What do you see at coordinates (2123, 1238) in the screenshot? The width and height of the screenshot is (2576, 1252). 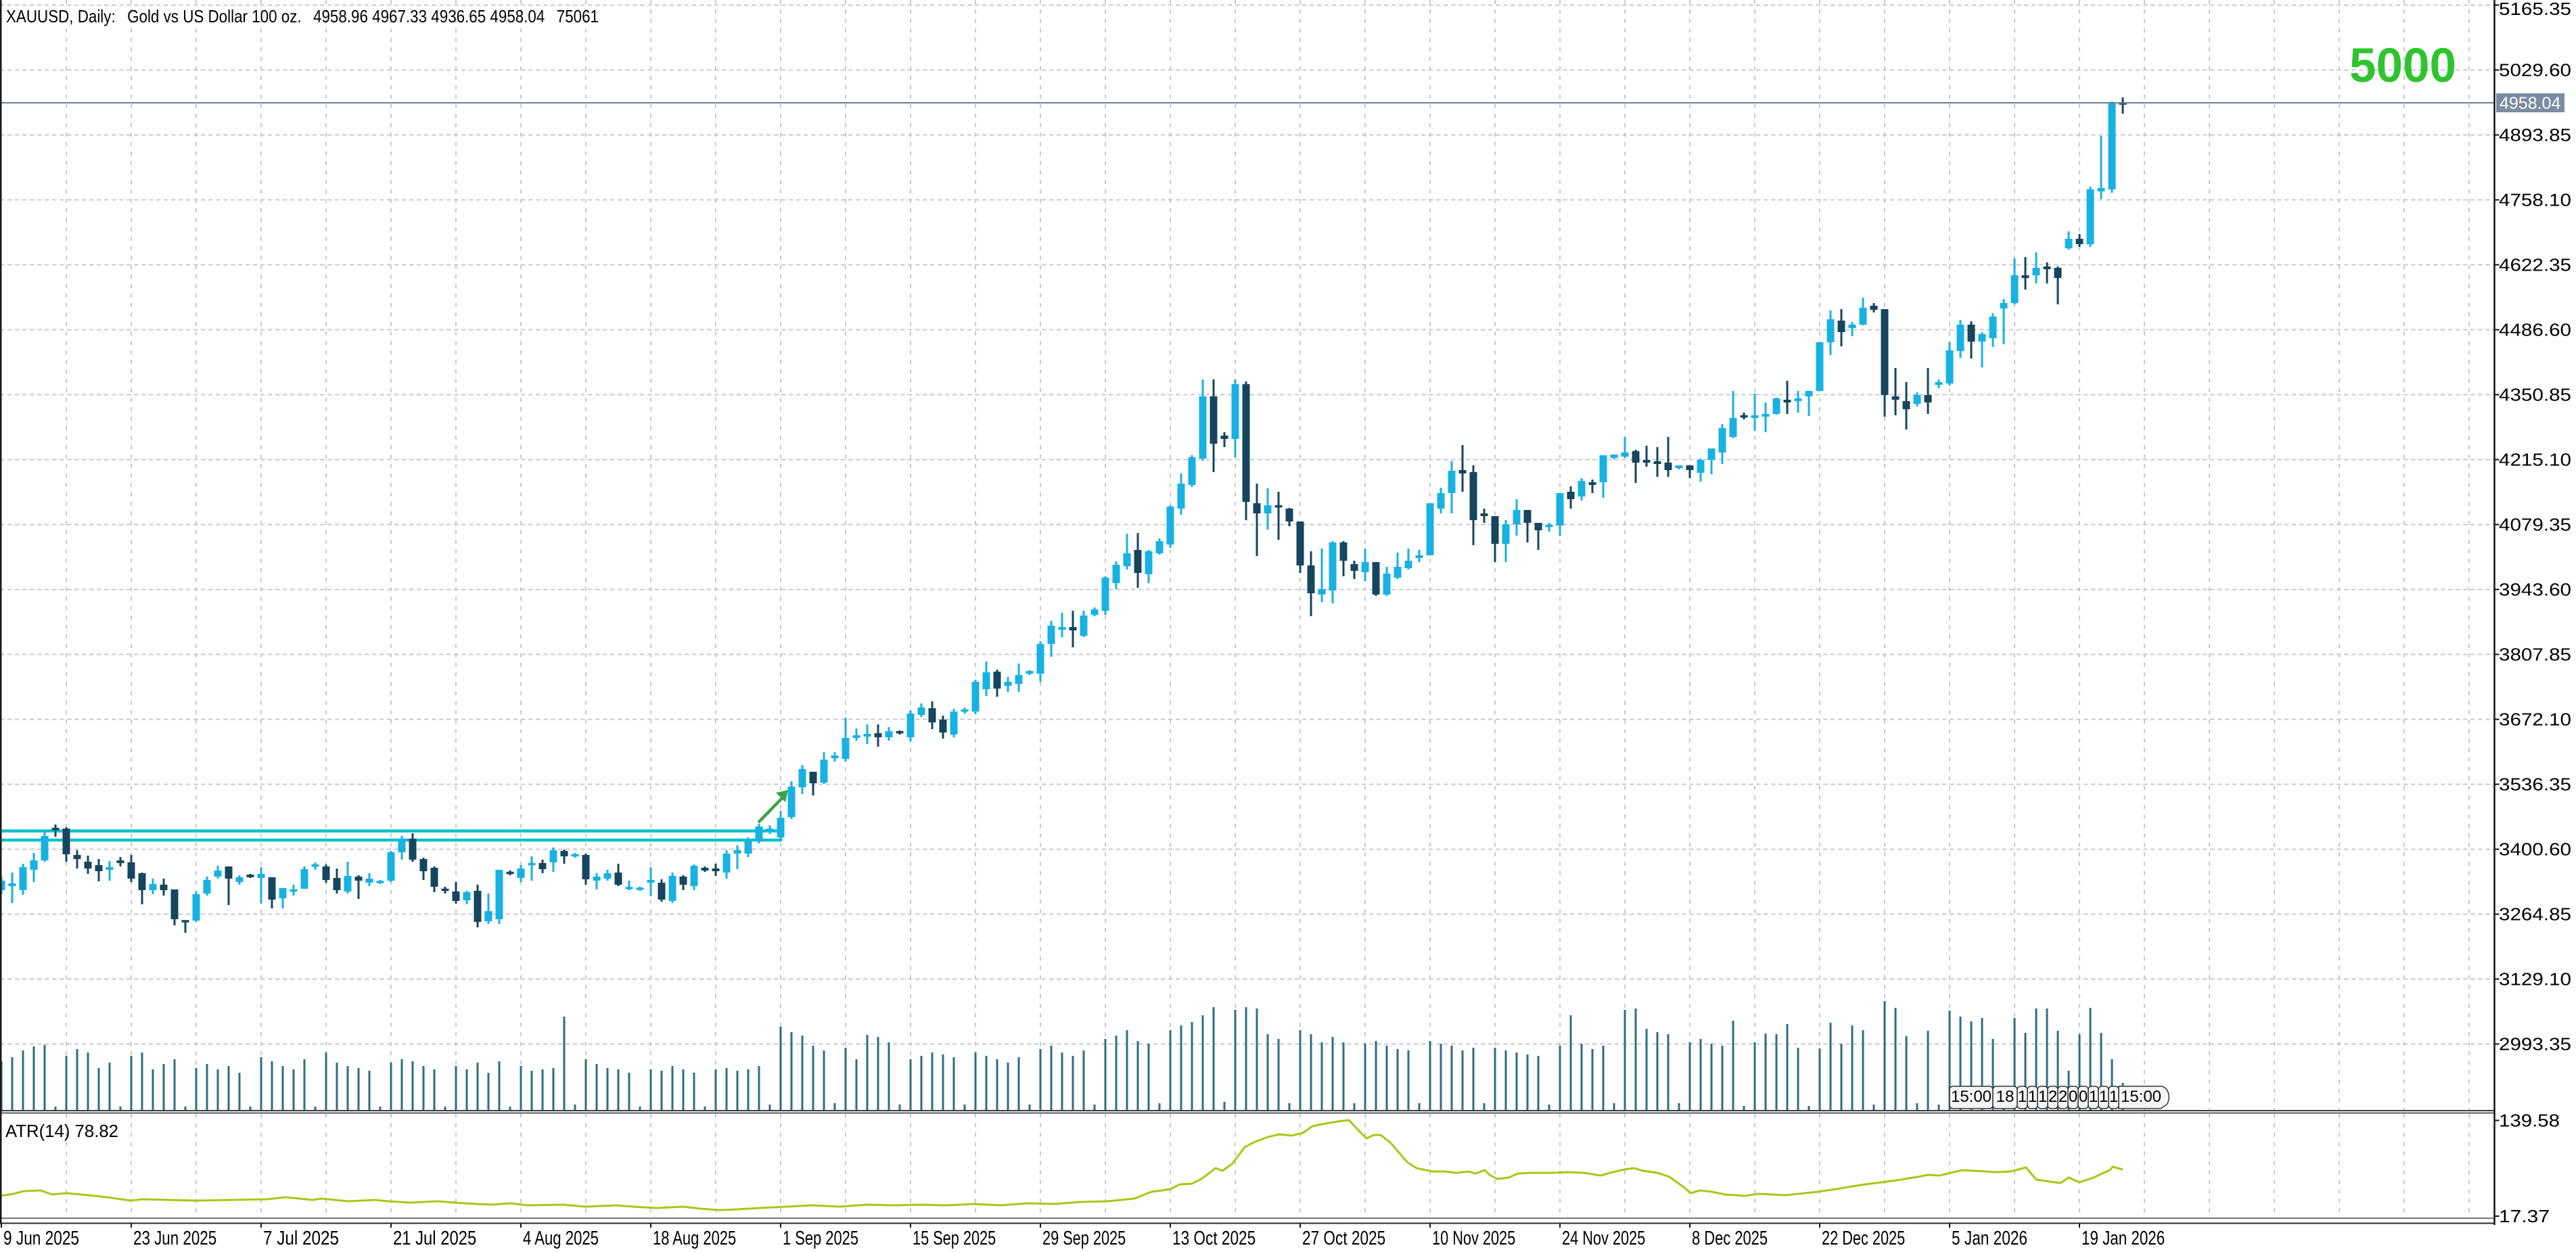 I see `svg-text: 19 Jan 2026` at bounding box center [2123, 1238].